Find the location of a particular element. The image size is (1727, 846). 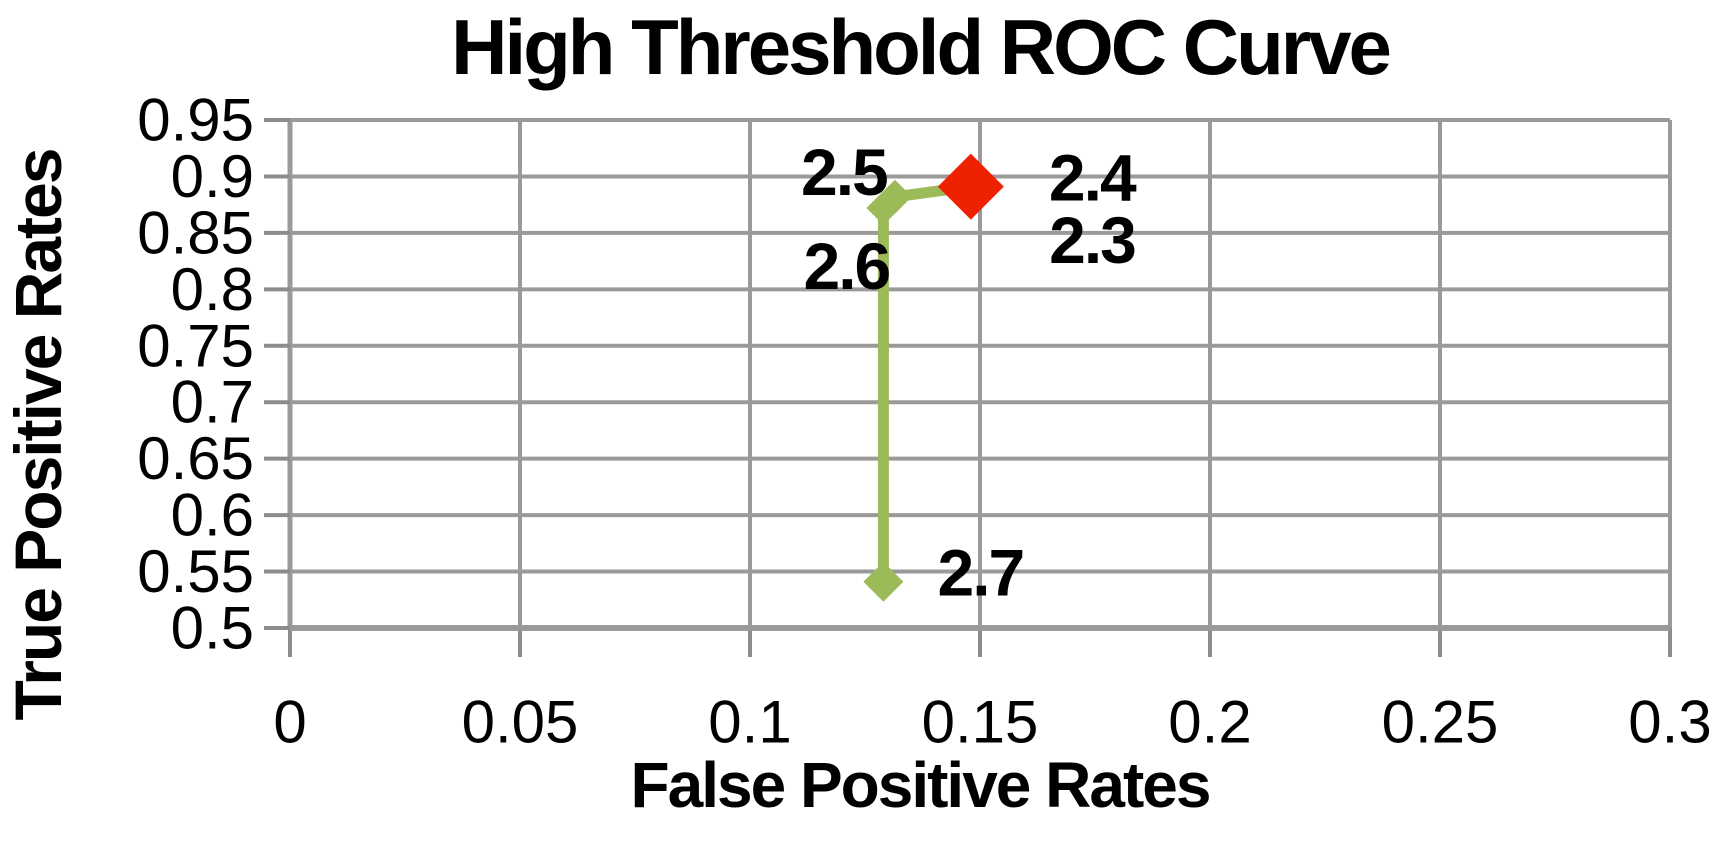

x-tick-label: 0.3 is located at coordinates (1669, 722).